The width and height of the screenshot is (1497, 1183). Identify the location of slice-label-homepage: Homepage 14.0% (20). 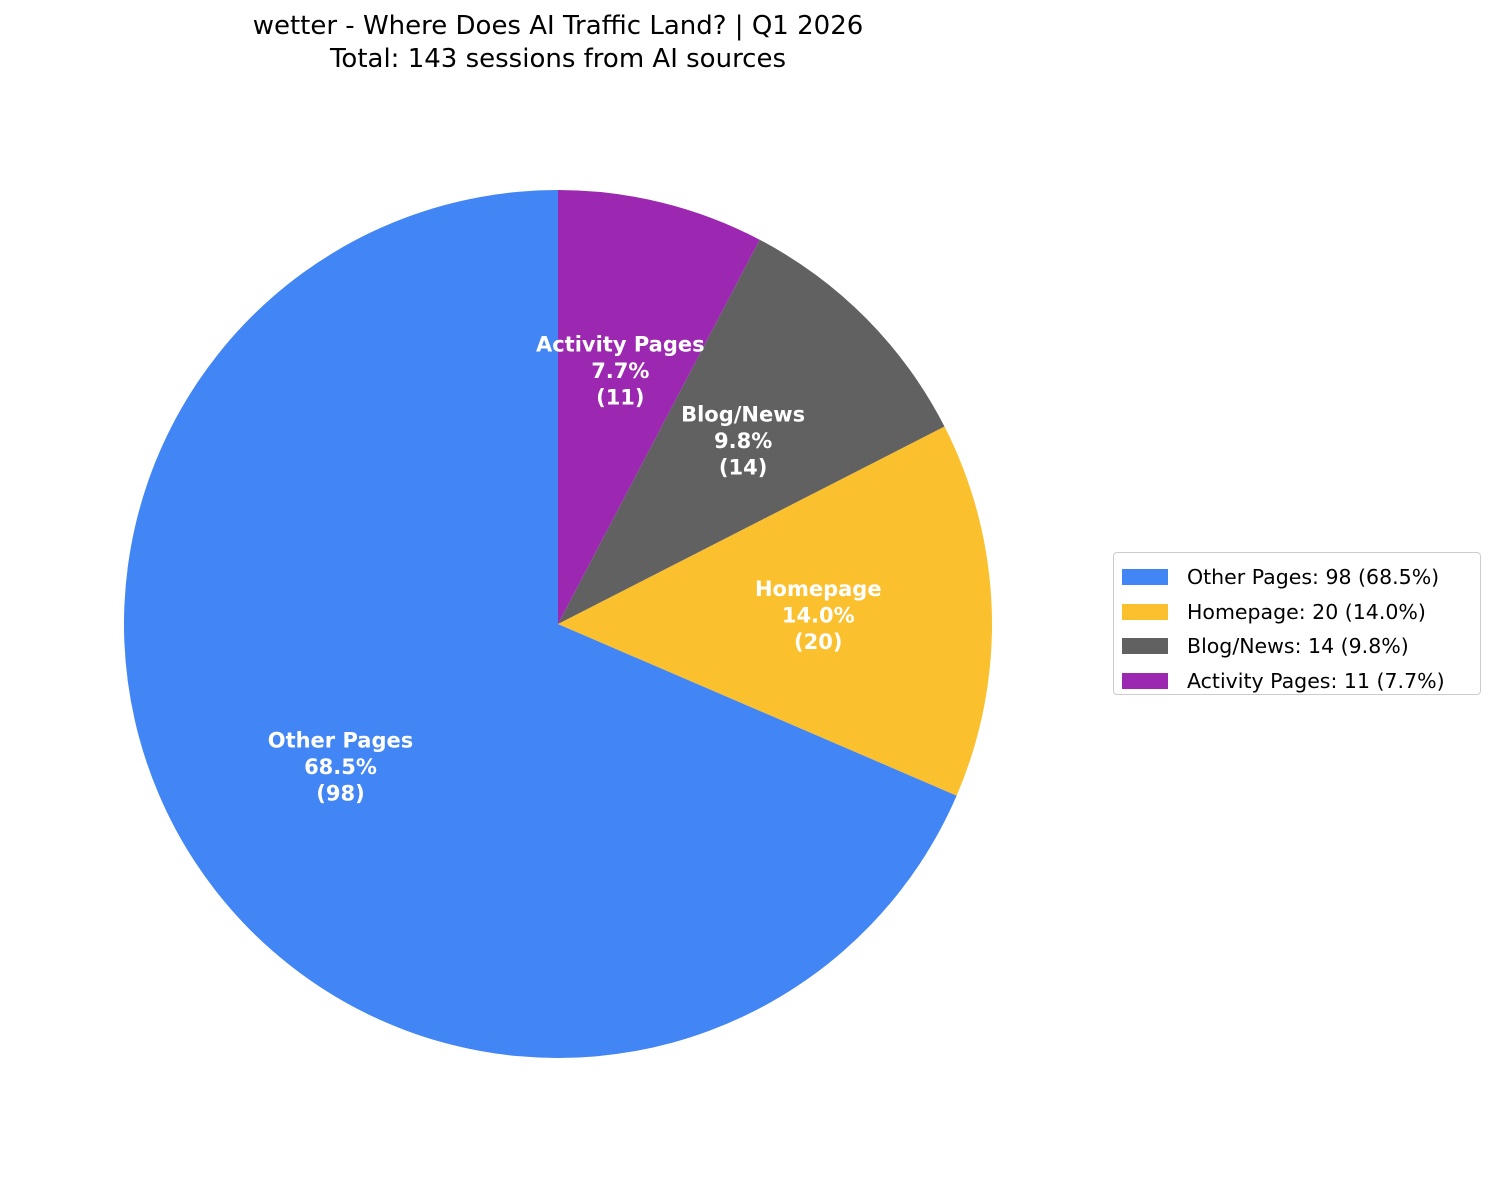
(818, 615).